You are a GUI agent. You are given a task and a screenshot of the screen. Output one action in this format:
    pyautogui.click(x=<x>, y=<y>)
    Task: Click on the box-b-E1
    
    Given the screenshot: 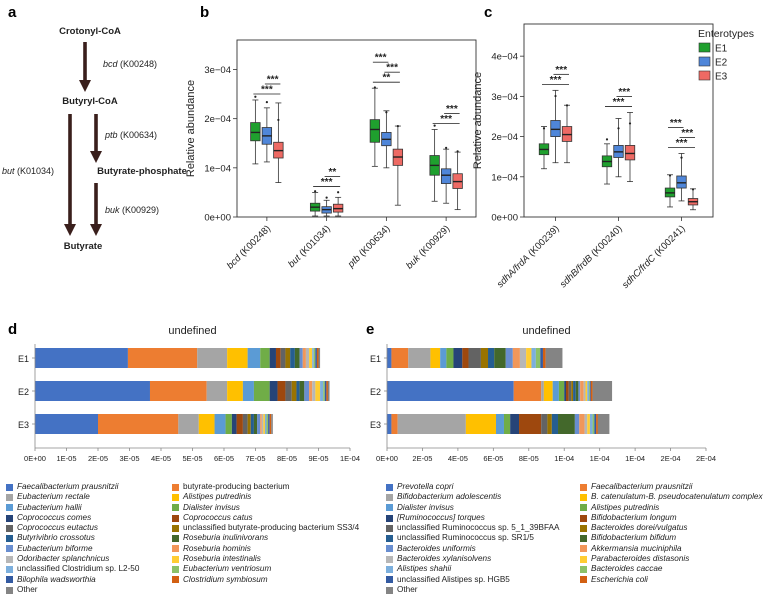 What is the action you would take?
    pyautogui.click(x=375, y=131)
    